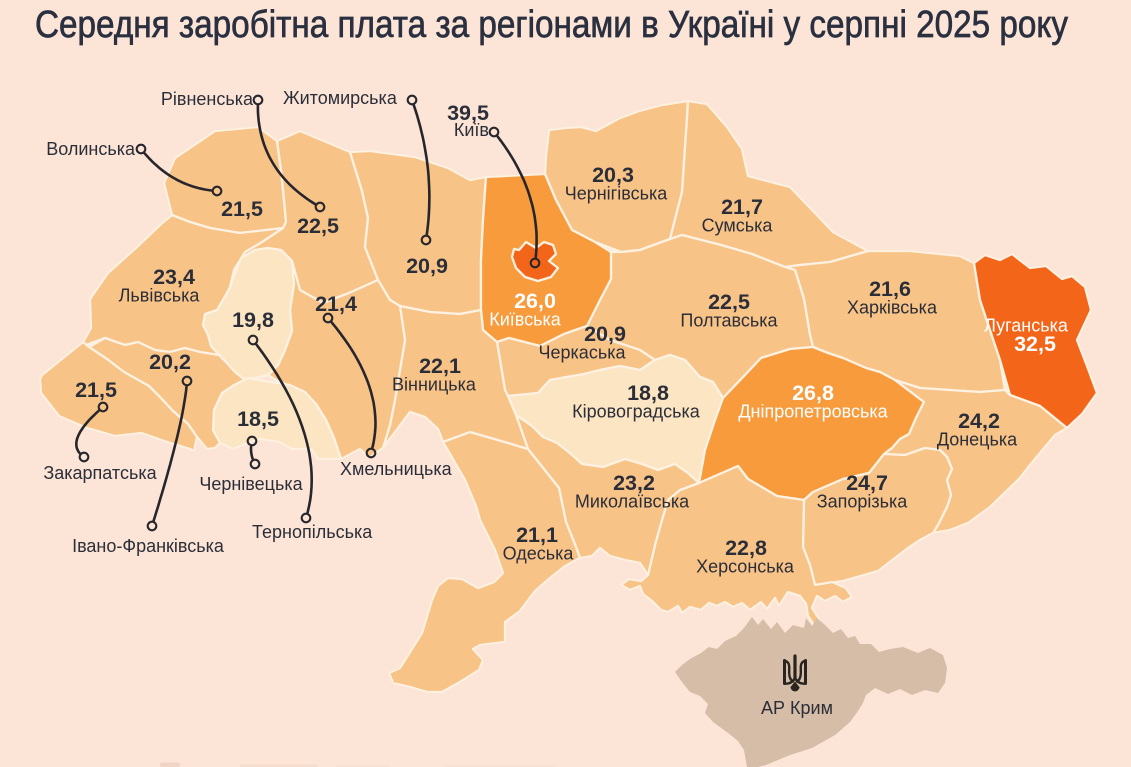 The height and width of the screenshot is (767, 1131). Describe the element at coordinates (813, 393) in the screenshot. I see `svg-text: 26,8` at that location.